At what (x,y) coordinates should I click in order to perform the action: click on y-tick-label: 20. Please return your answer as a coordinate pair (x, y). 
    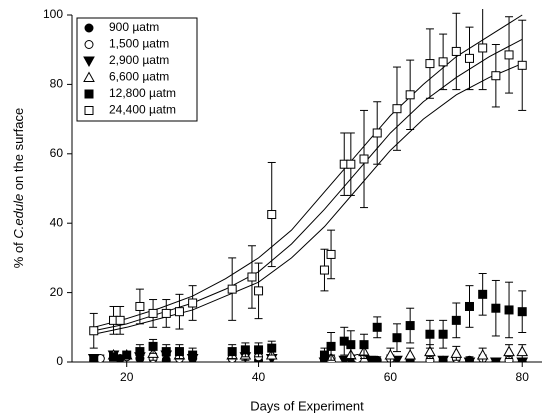
    Looking at the image, I should click on (57, 292).